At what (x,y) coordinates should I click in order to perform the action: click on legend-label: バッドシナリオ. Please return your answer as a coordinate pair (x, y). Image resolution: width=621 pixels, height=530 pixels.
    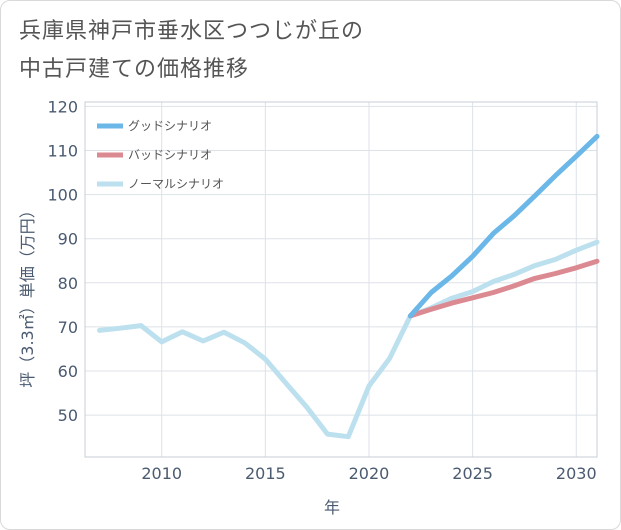
    Looking at the image, I should click on (170, 155).